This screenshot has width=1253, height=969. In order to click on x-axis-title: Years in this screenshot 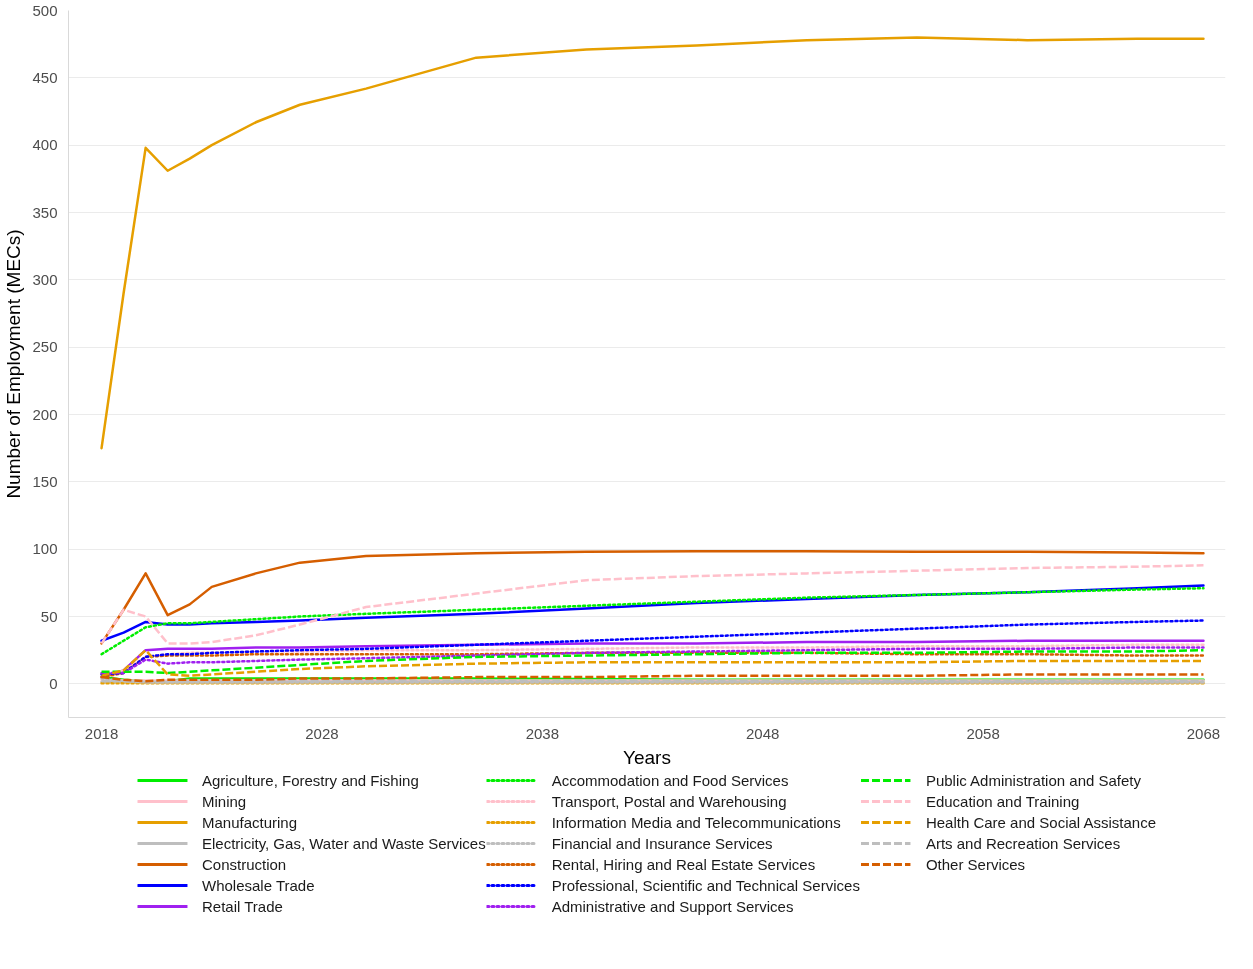, I will do `click(647, 757)`.